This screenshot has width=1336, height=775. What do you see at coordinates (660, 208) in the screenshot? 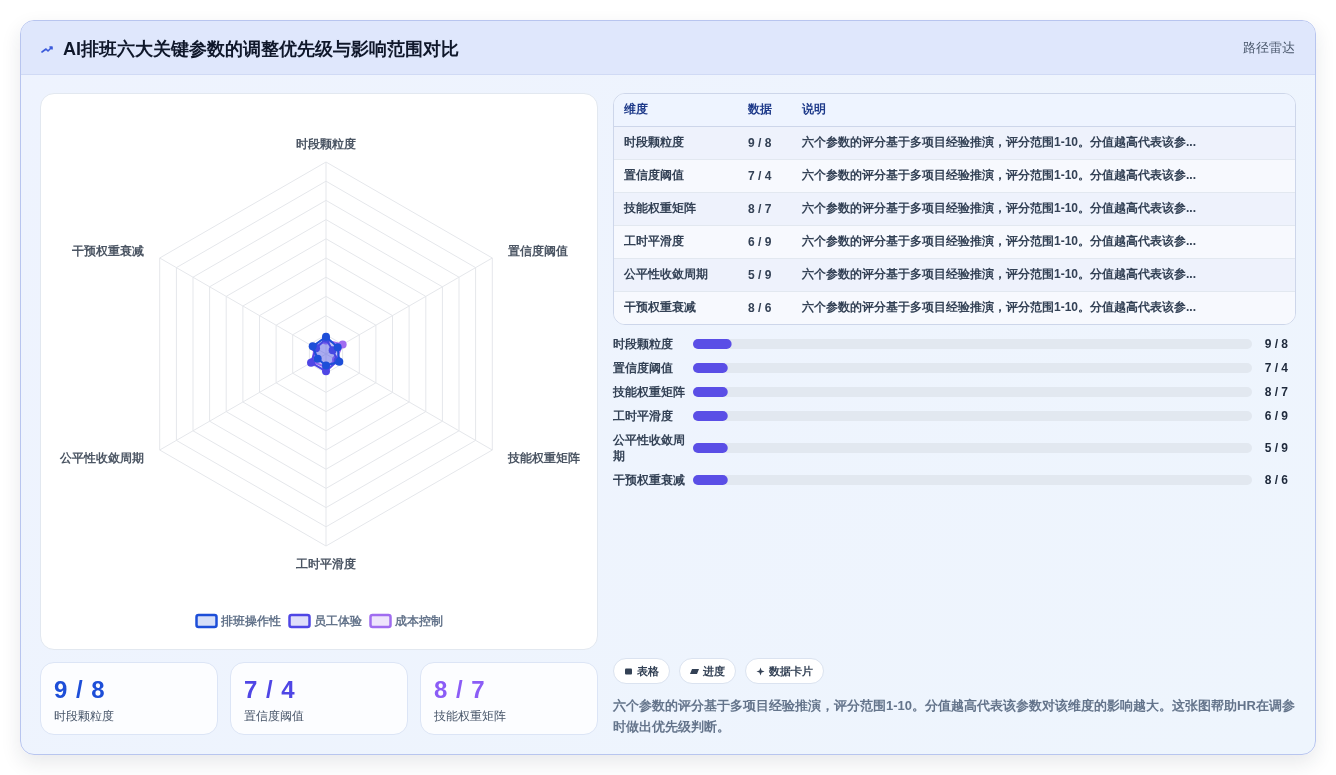
I see `text: 技能权重矩阵` at bounding box center [660, 208].